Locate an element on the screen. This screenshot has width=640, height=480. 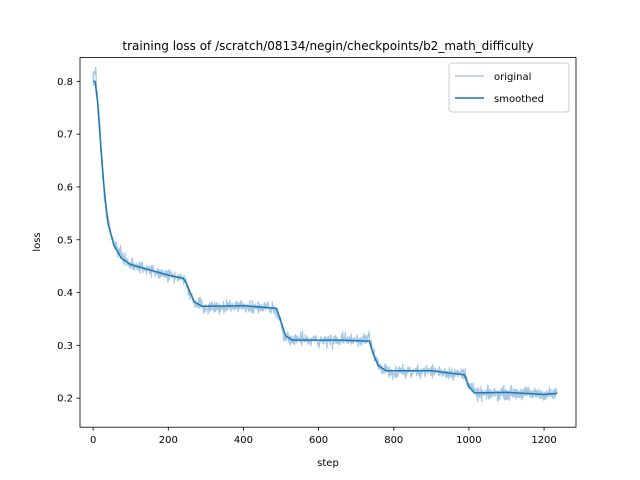
x-tick-label: 1200 is located at coordinates (543, 440).